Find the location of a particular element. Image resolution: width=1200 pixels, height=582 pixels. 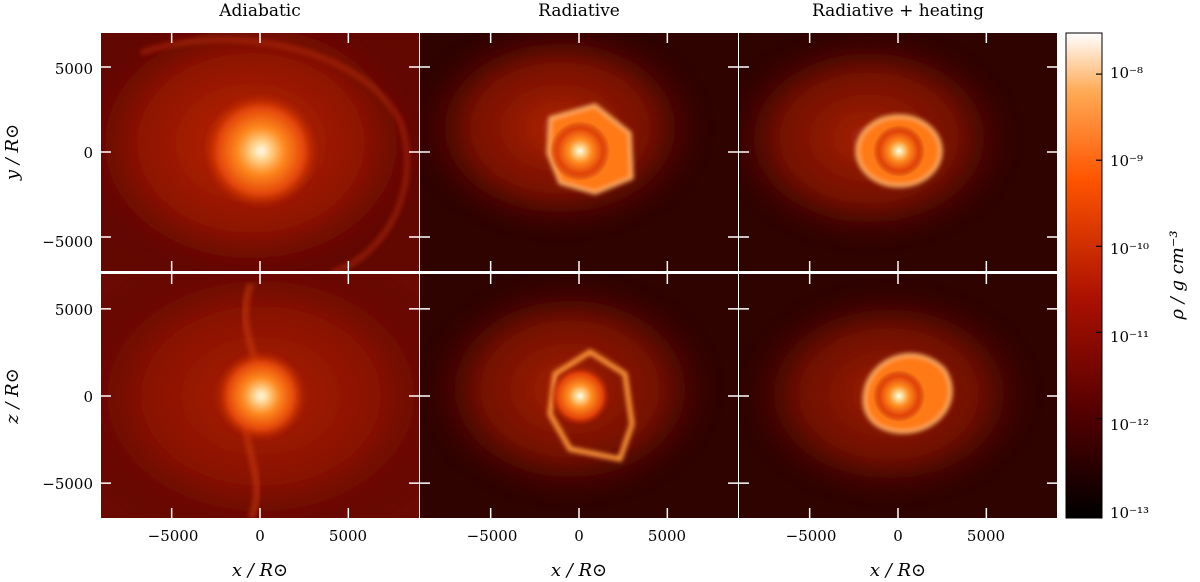

colorbar-tick-label: 10⁻¹¹ is located at coordinates (1129, 337).